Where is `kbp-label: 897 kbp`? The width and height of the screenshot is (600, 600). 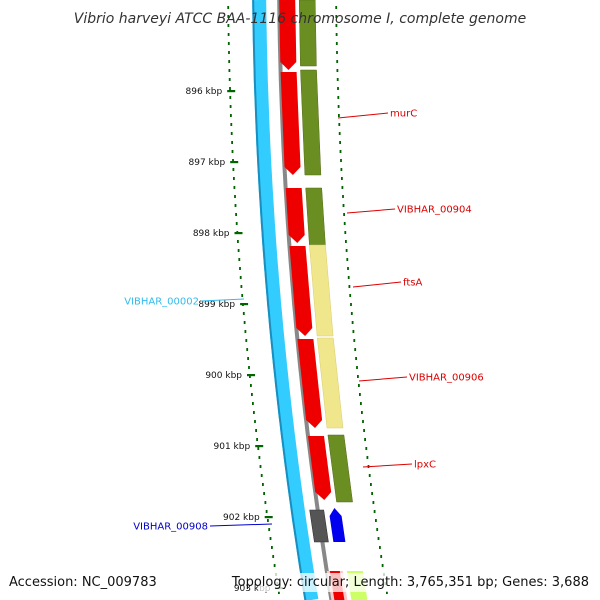
kbp-label: 897 kbp is located at coordinates (207, 163).